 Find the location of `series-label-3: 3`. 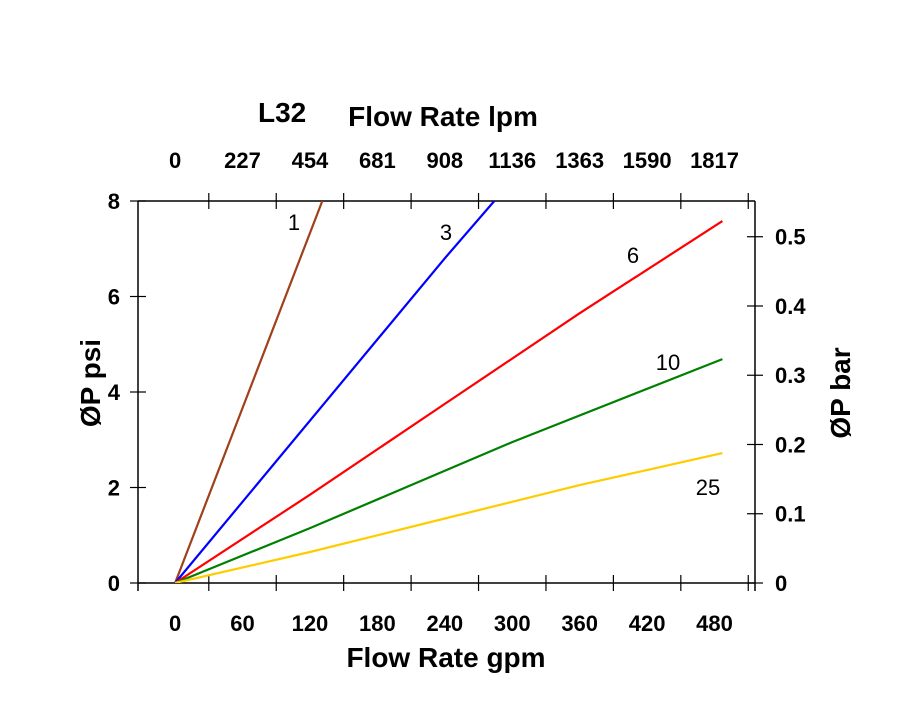

series-label-3: 3 is located at coordinates (446, 232).